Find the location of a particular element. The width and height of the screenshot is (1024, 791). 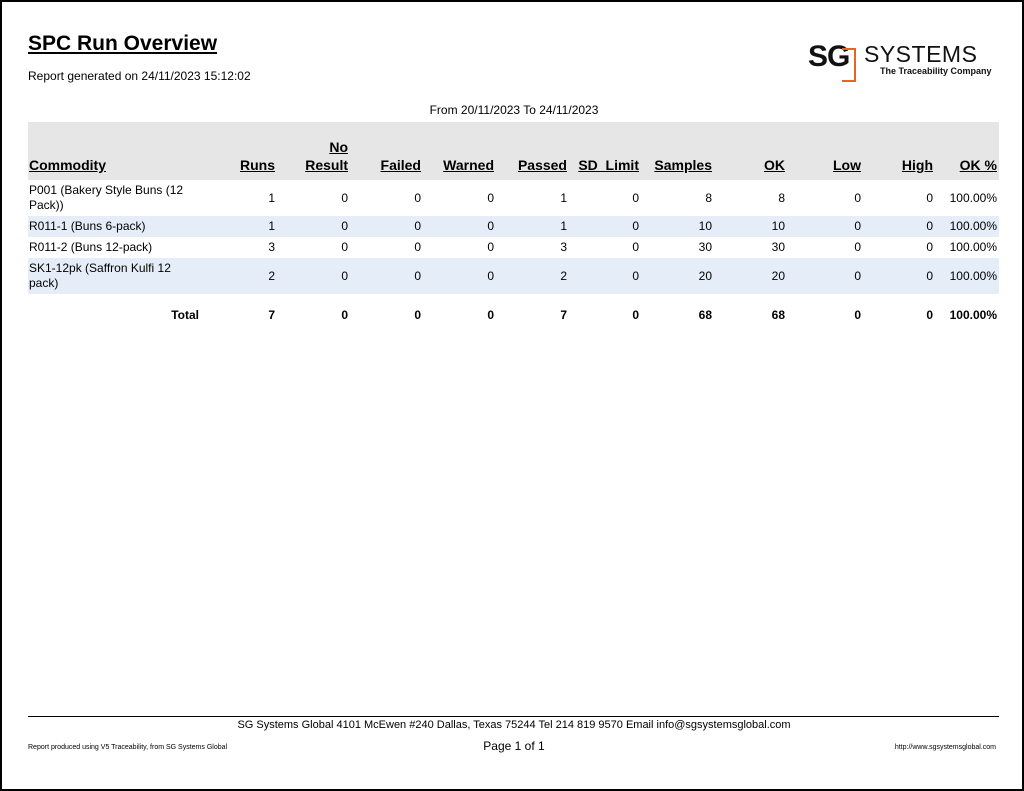

report-title: SPC Run Overview is located at coordinates (123, 43).